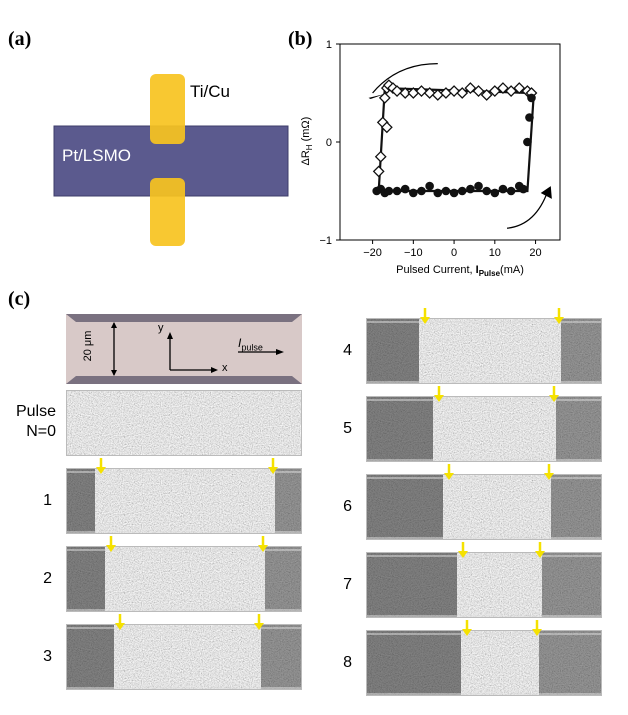 This screenshot has height=715, width=628. Describe the element at coordinates (19, 299) in the screenshot. I see `panel-c-label: (c)` at that location.